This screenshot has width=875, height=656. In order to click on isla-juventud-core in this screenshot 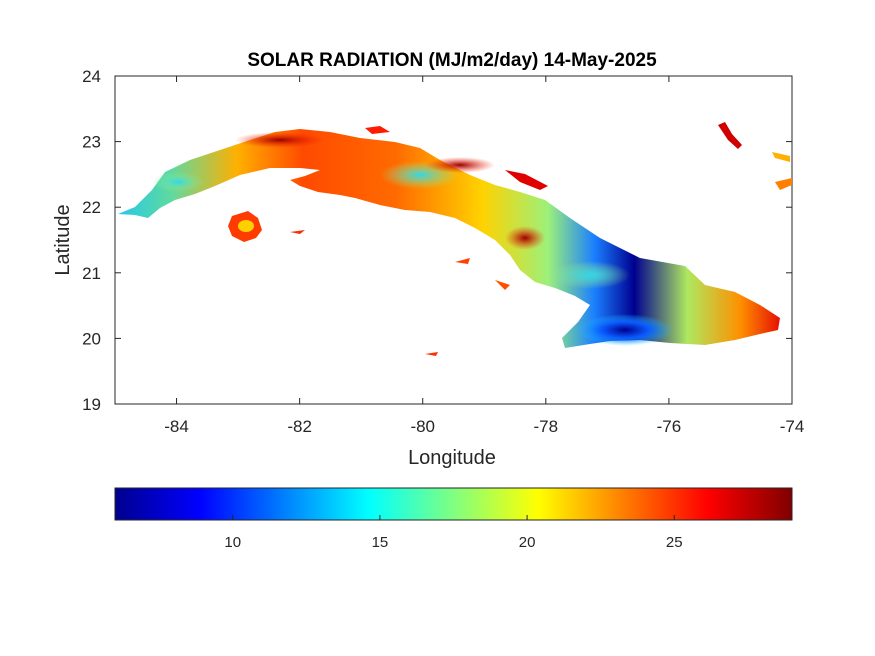, I will do `click(246, 226)`.